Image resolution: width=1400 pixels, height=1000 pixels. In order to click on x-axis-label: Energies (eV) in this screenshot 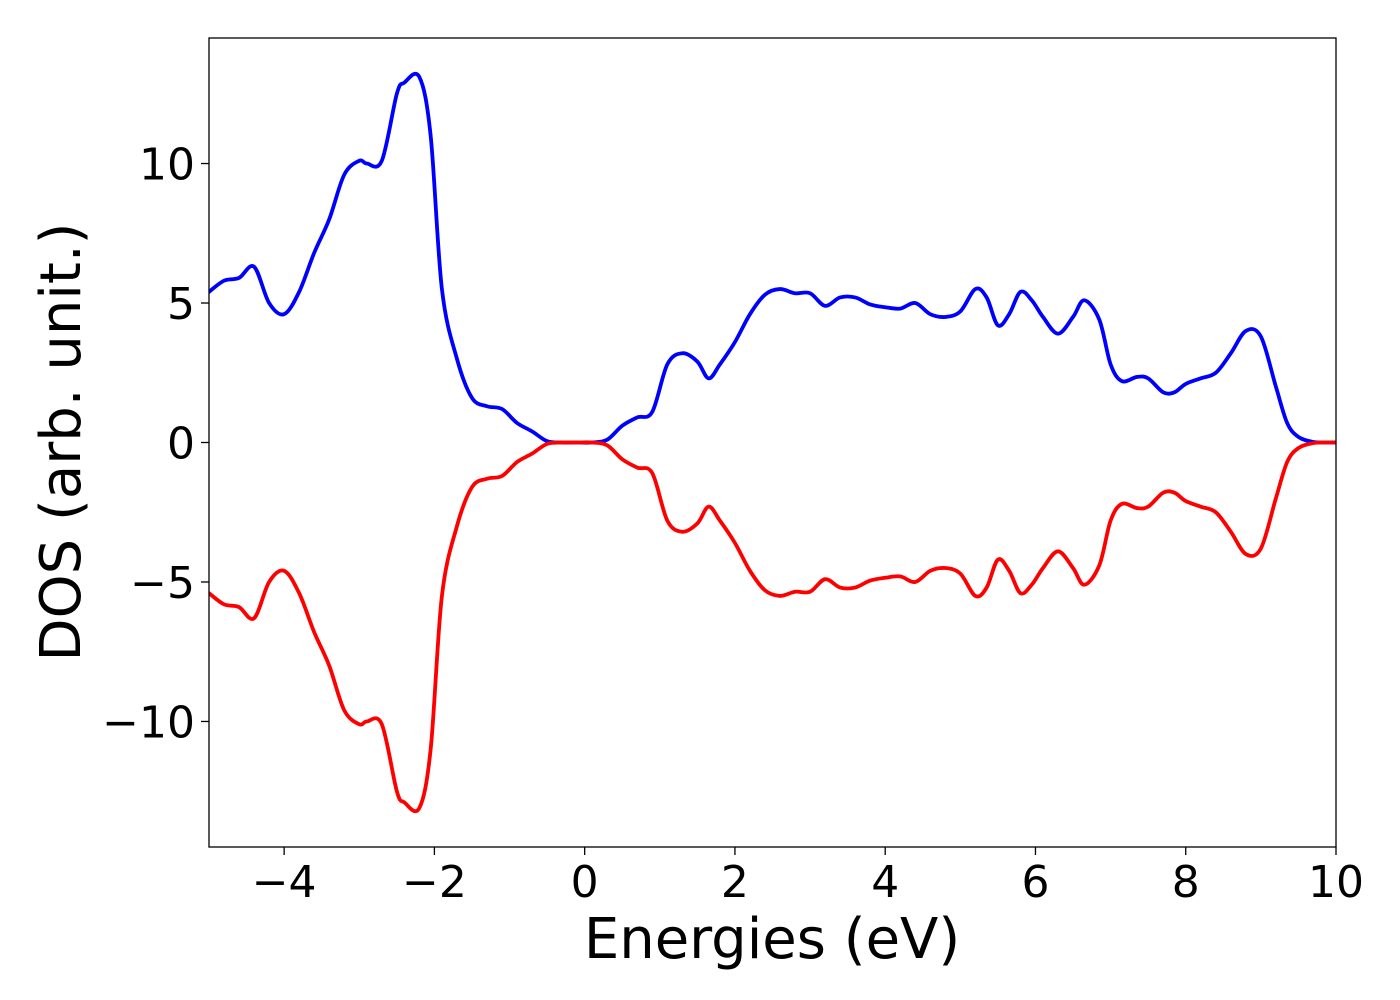, I will do `click(772, 939)`.